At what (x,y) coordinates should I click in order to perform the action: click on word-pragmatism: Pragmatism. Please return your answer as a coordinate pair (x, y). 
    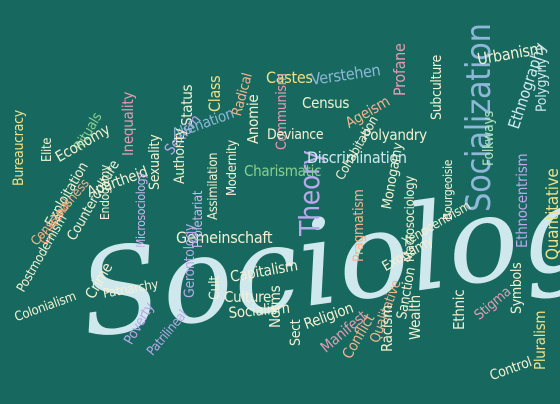
    Looking at the image, I should click on (359, 226).